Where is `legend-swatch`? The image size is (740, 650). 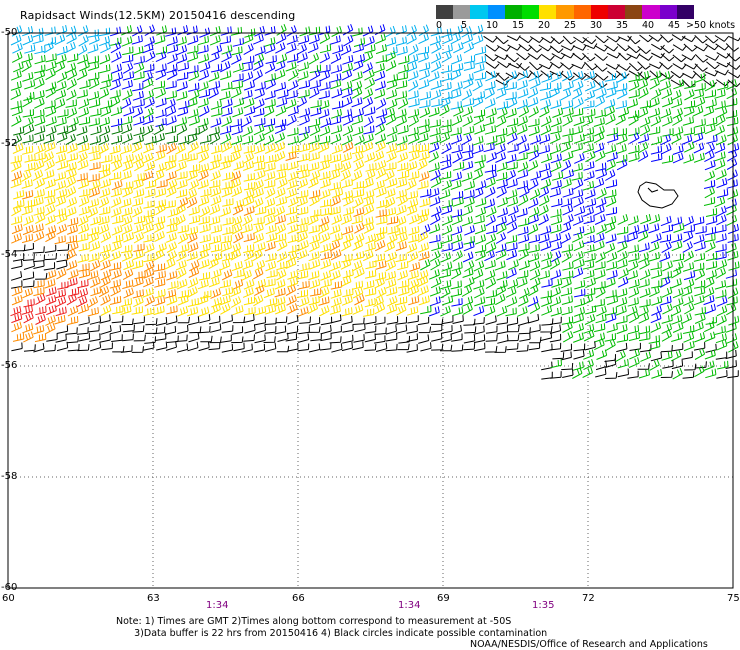 legend-swatch is located at coordinates (617, 12).